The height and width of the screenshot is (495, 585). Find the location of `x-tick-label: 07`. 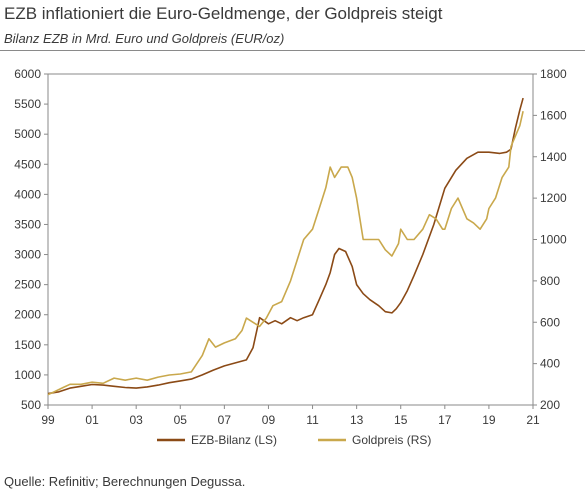

x-tick-label: 07 is located at coordinates (225, 420).